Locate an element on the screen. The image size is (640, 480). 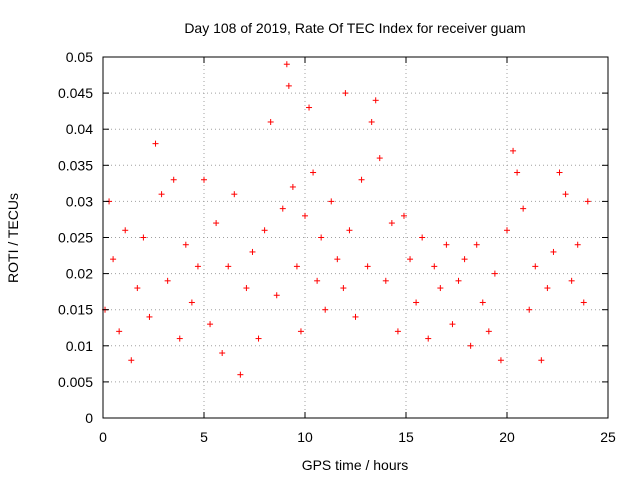
y-tick-label: 0 is located at coordinates (89, 418).